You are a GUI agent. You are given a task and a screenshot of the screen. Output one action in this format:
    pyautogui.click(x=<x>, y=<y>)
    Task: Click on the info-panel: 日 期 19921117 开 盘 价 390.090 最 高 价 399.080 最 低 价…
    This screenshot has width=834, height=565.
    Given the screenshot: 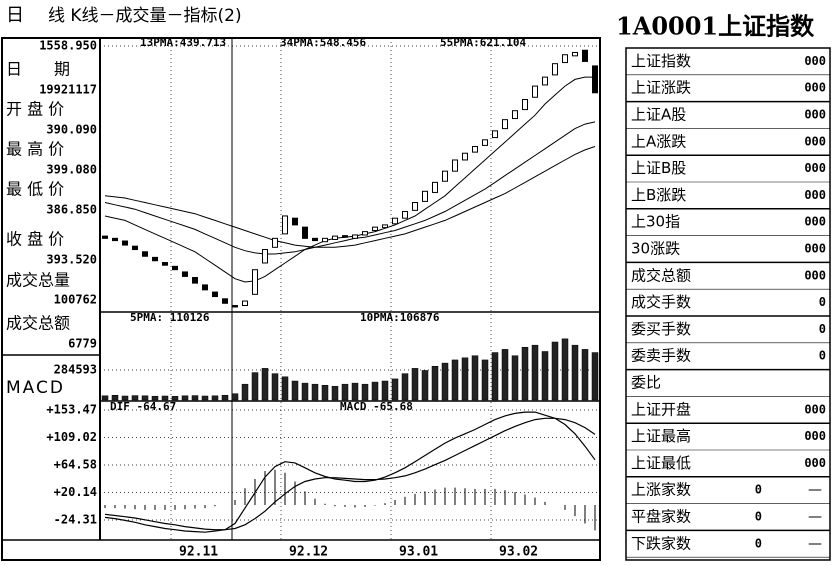 What is the action you would take?
    pyautogui.click(x=51, y=229)
    